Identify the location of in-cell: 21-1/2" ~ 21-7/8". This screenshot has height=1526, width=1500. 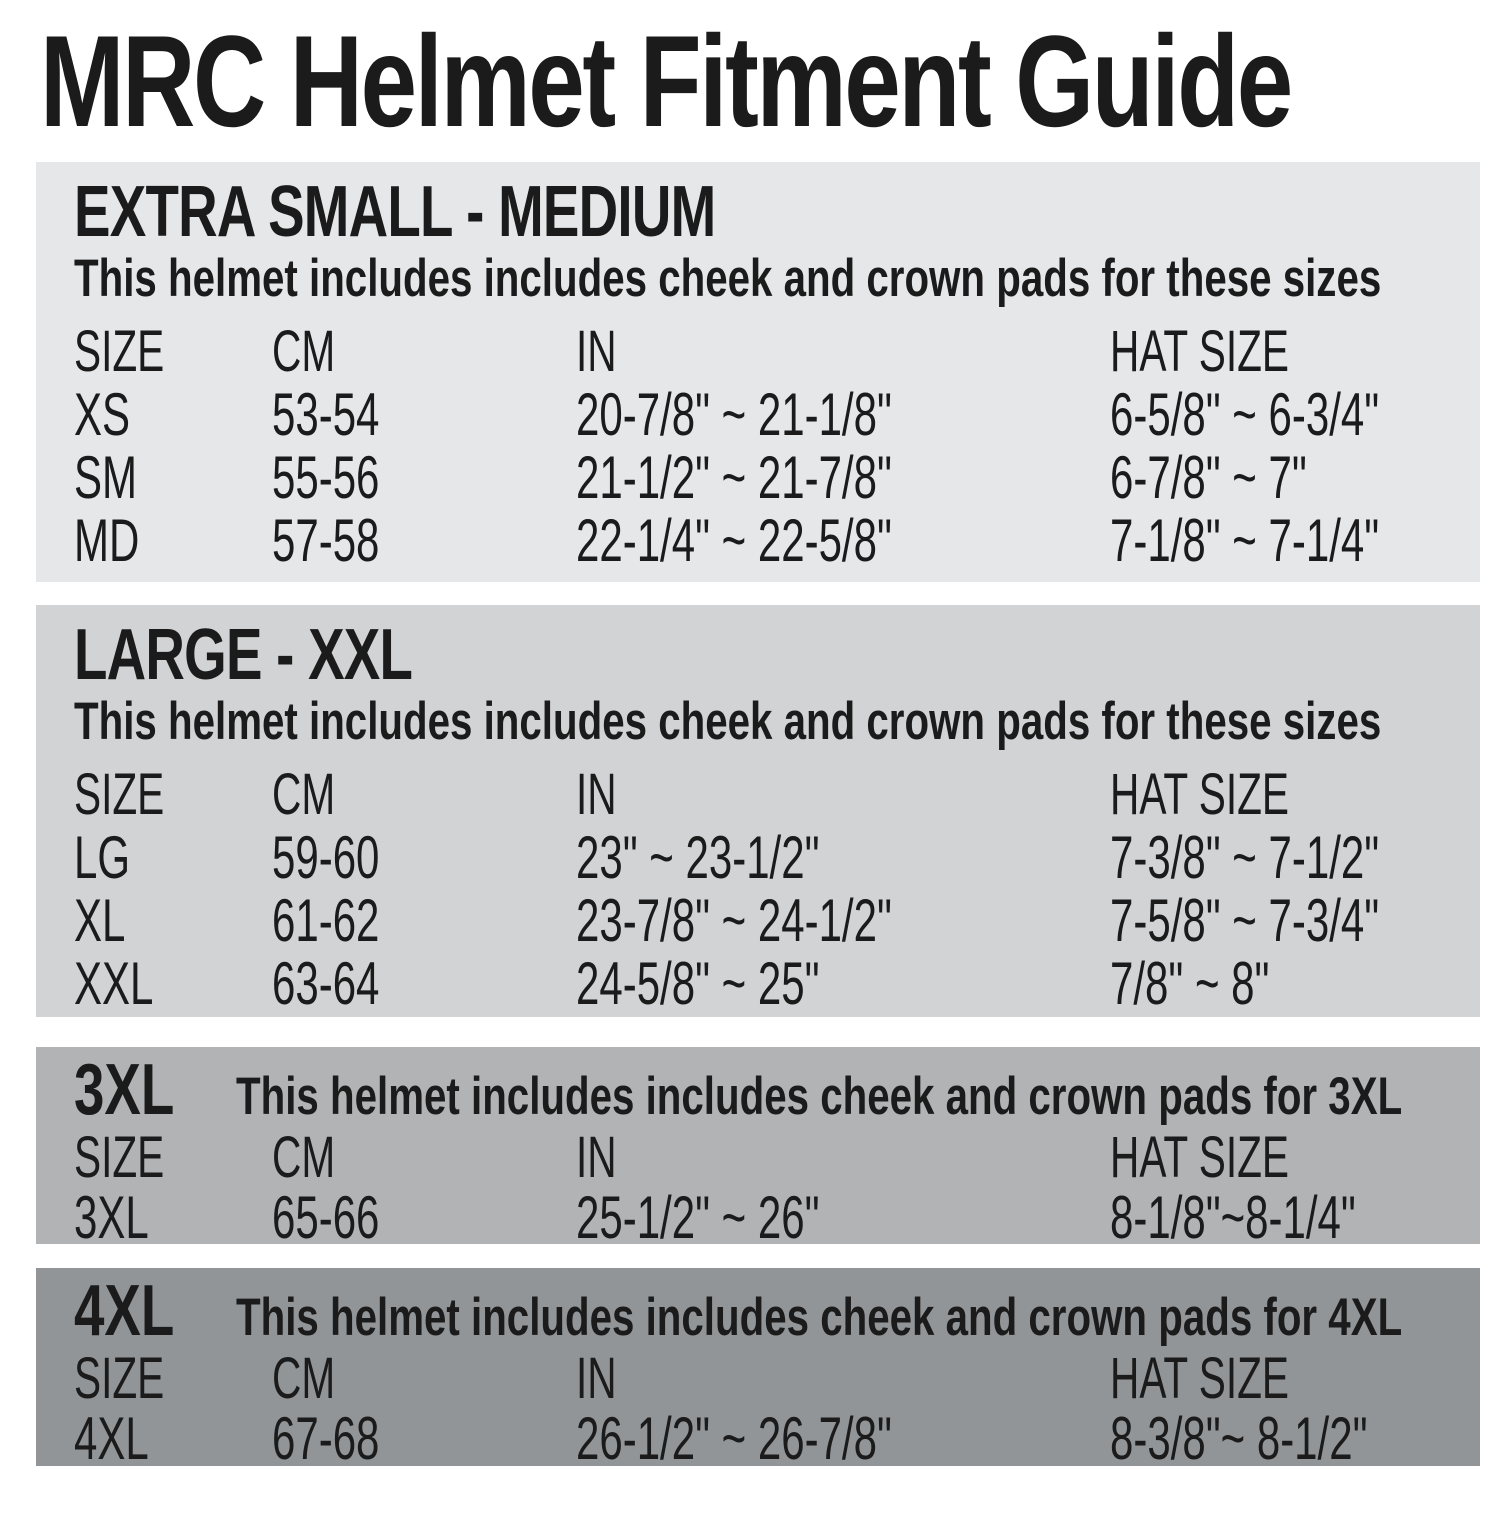
(734, 477).